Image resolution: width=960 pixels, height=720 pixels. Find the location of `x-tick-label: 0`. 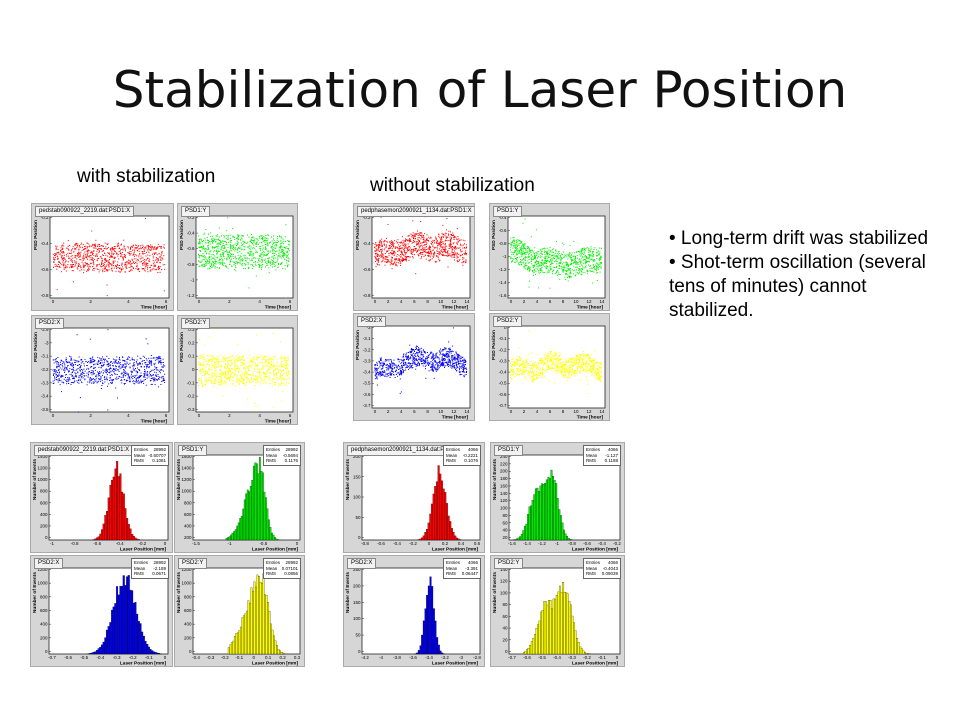

x-tick-label: 0 is located at coordinates (199, 415).